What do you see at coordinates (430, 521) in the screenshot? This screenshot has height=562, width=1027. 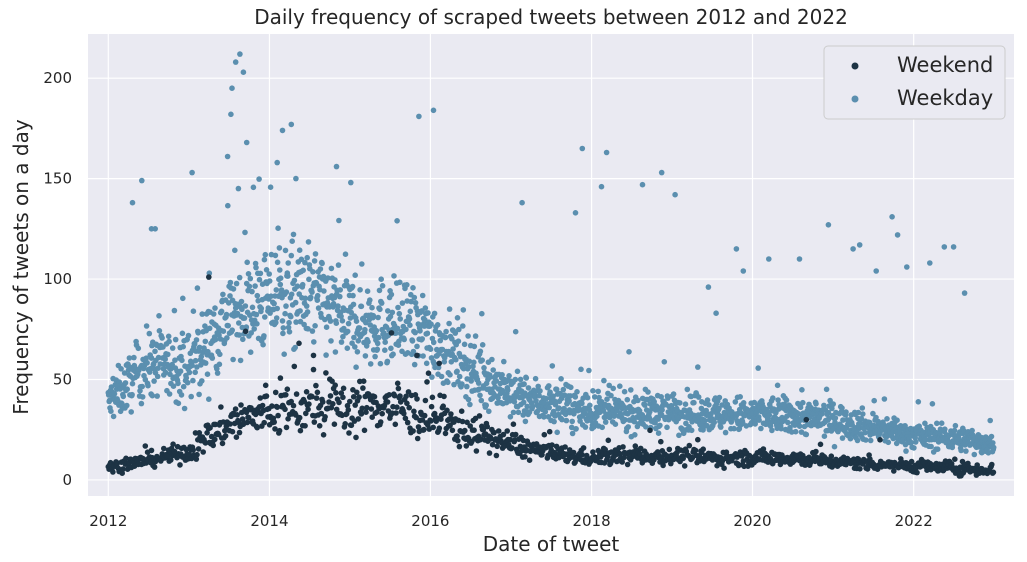 I see `x-tick-label: 2016` at bounding box center [430, 521].